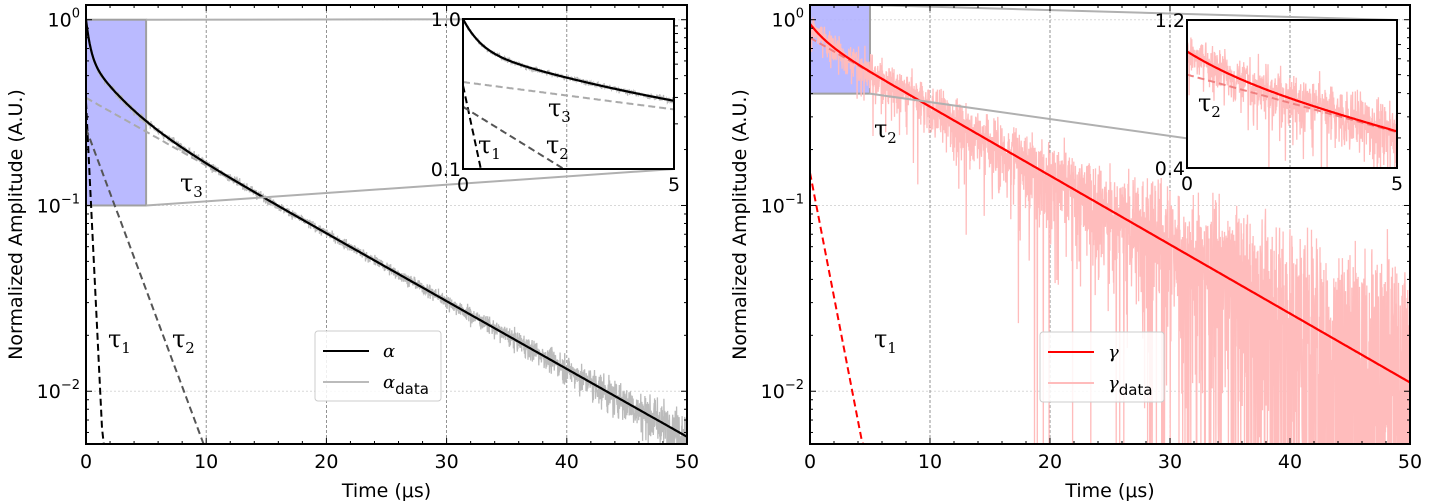 This screenshot has height=503, width=1430. I want to click on inset-annotation-tau3-subscript: 3, so click(566, 117).